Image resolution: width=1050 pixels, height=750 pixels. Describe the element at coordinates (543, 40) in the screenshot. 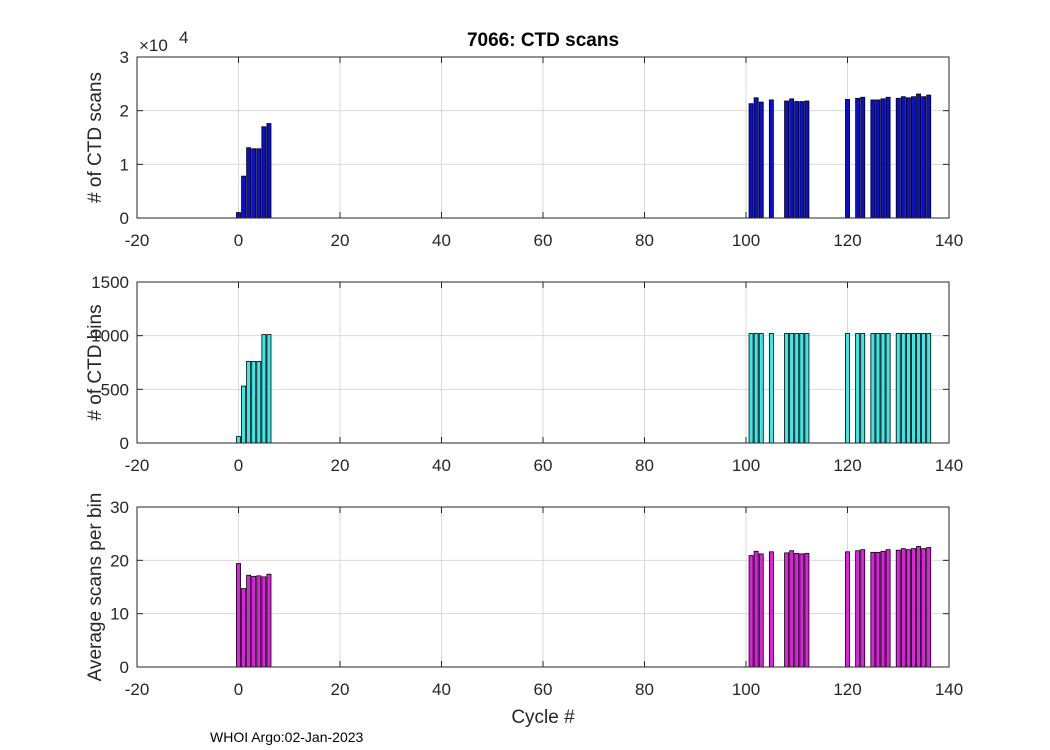

I see `chart-title: 7066: CTD scans` at that location.